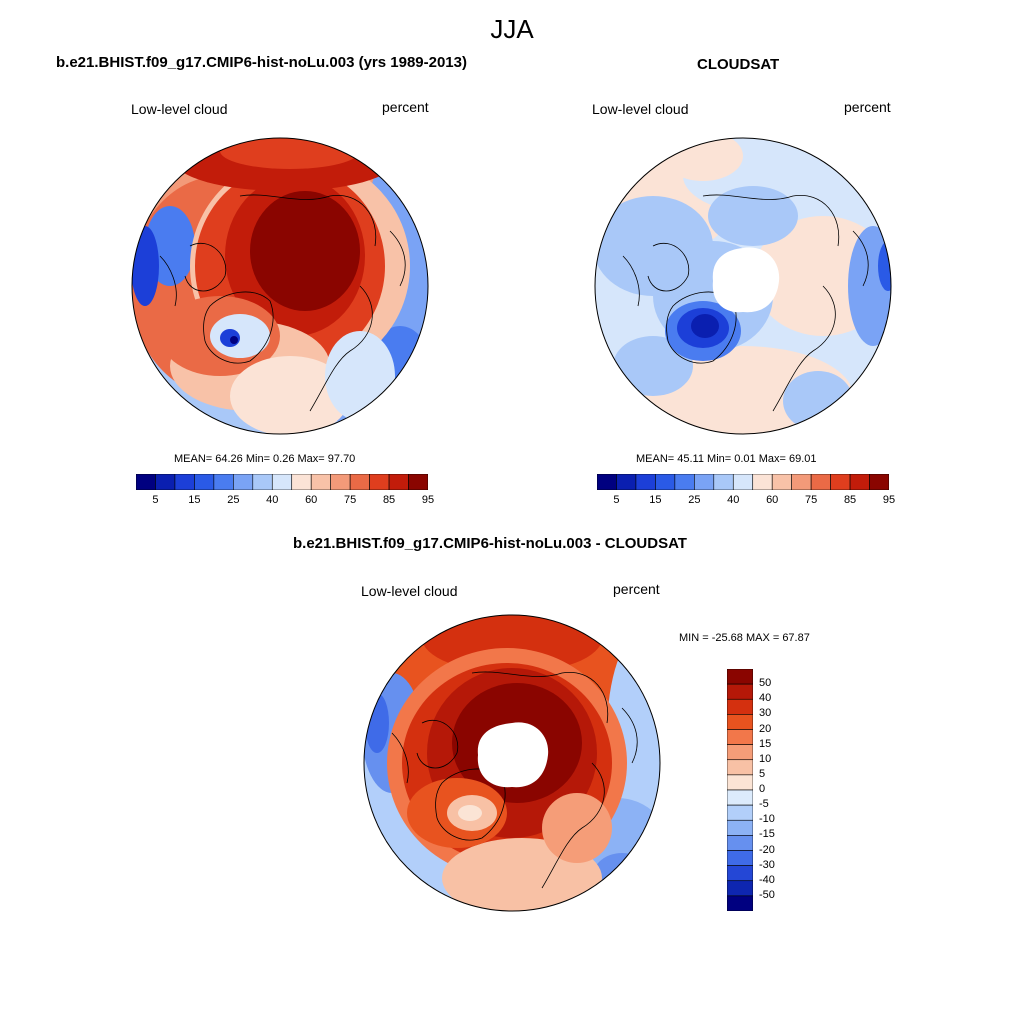 The height and width of the screenshot is (1024, 1024). I want to click on panel-1-colorbar, so click(282, 482).